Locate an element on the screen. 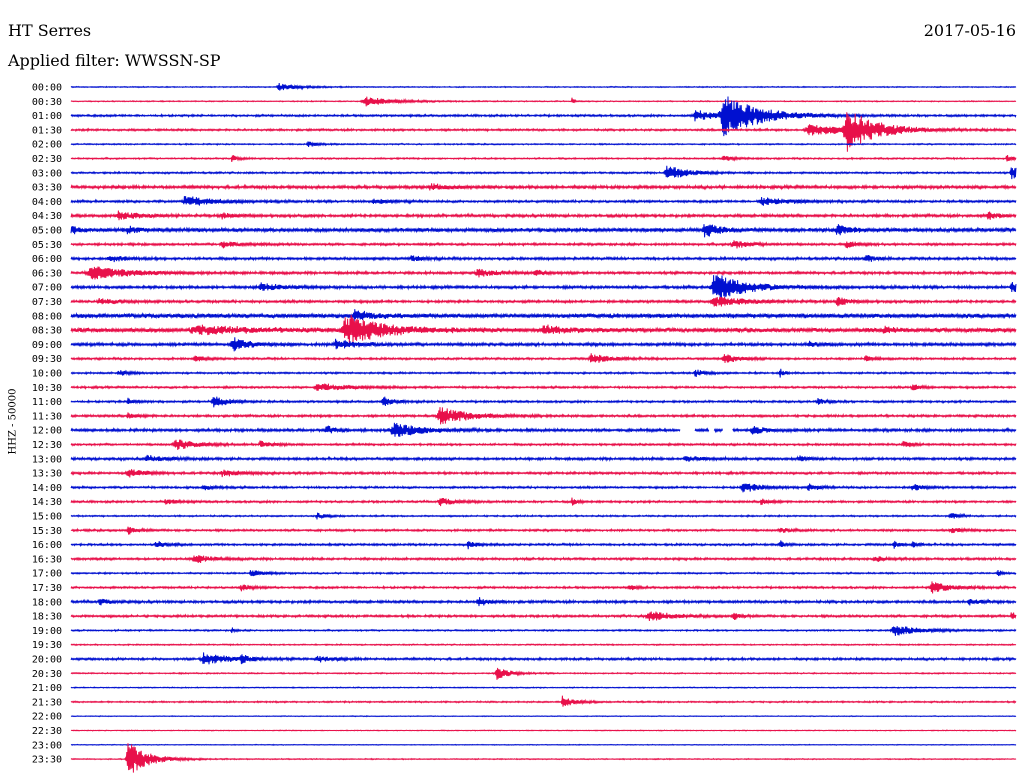 Image resolution: width=1024 pixels, height=780 pixels. time-label: 17:00 is located at coordinates (47, 574).